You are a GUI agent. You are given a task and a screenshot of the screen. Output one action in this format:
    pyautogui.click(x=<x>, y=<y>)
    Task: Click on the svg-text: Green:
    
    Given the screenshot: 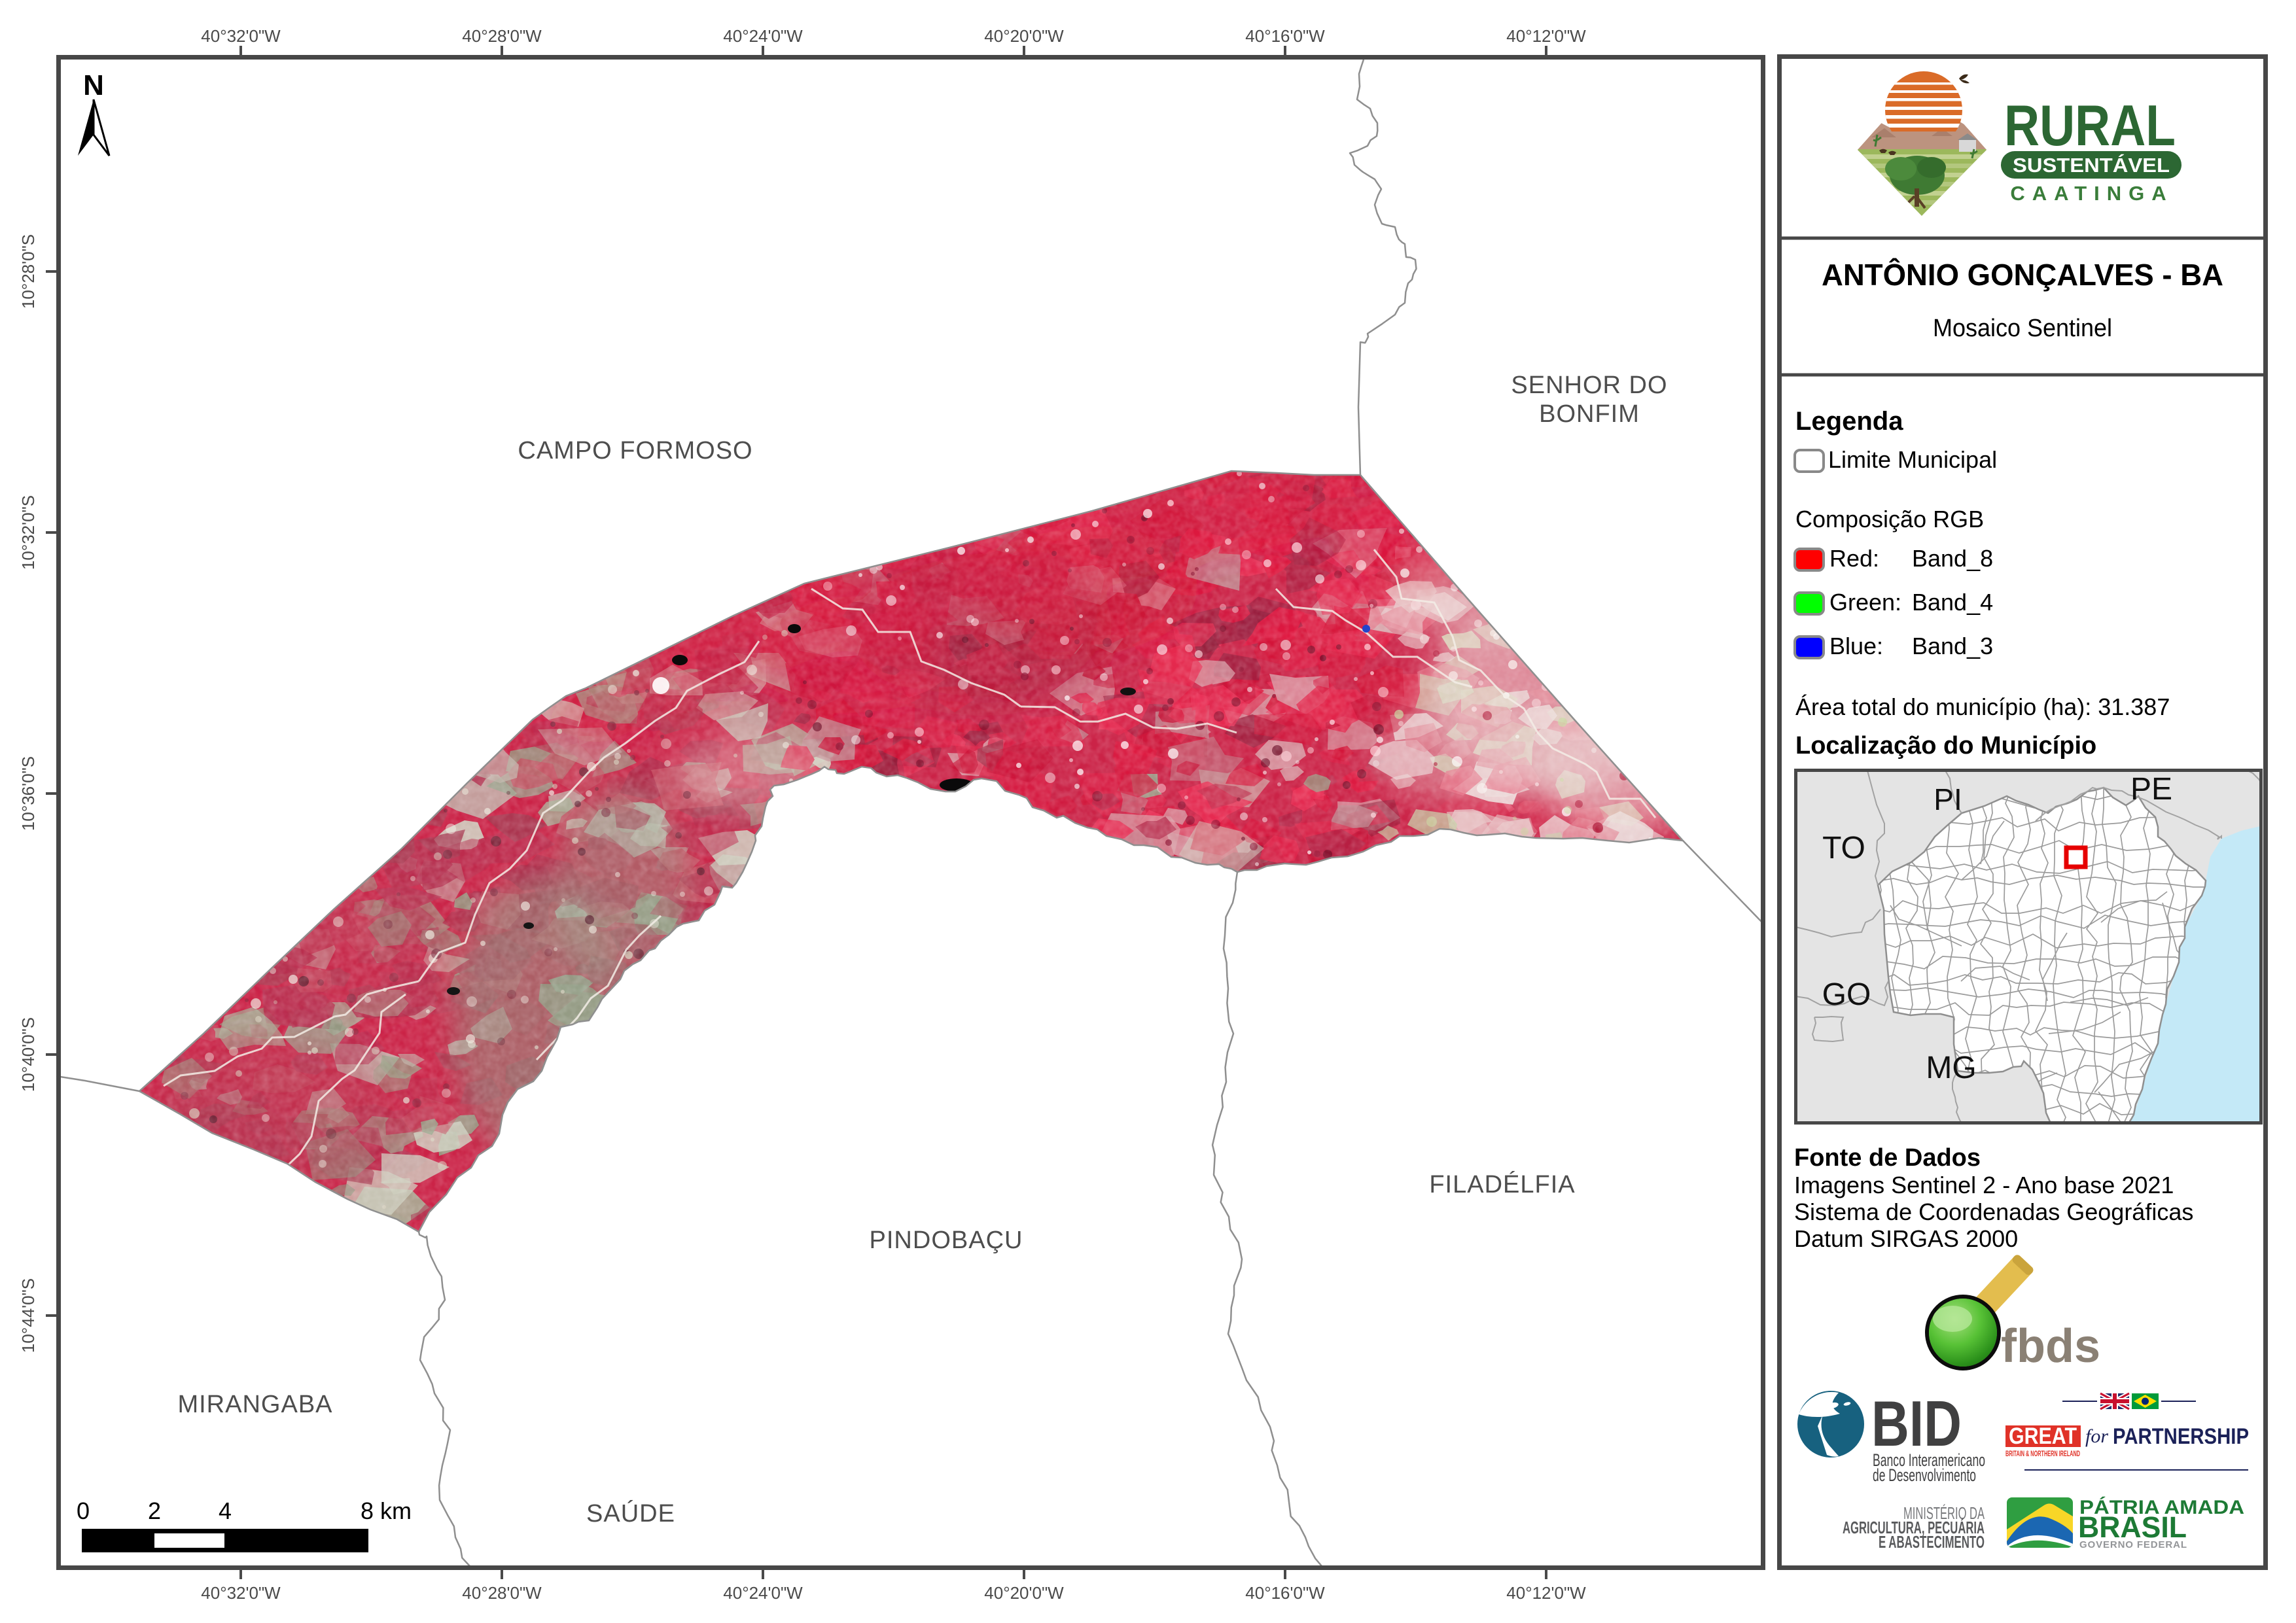 What is the action you would take?
    pyautogui.click(x=1865, y=603)
    